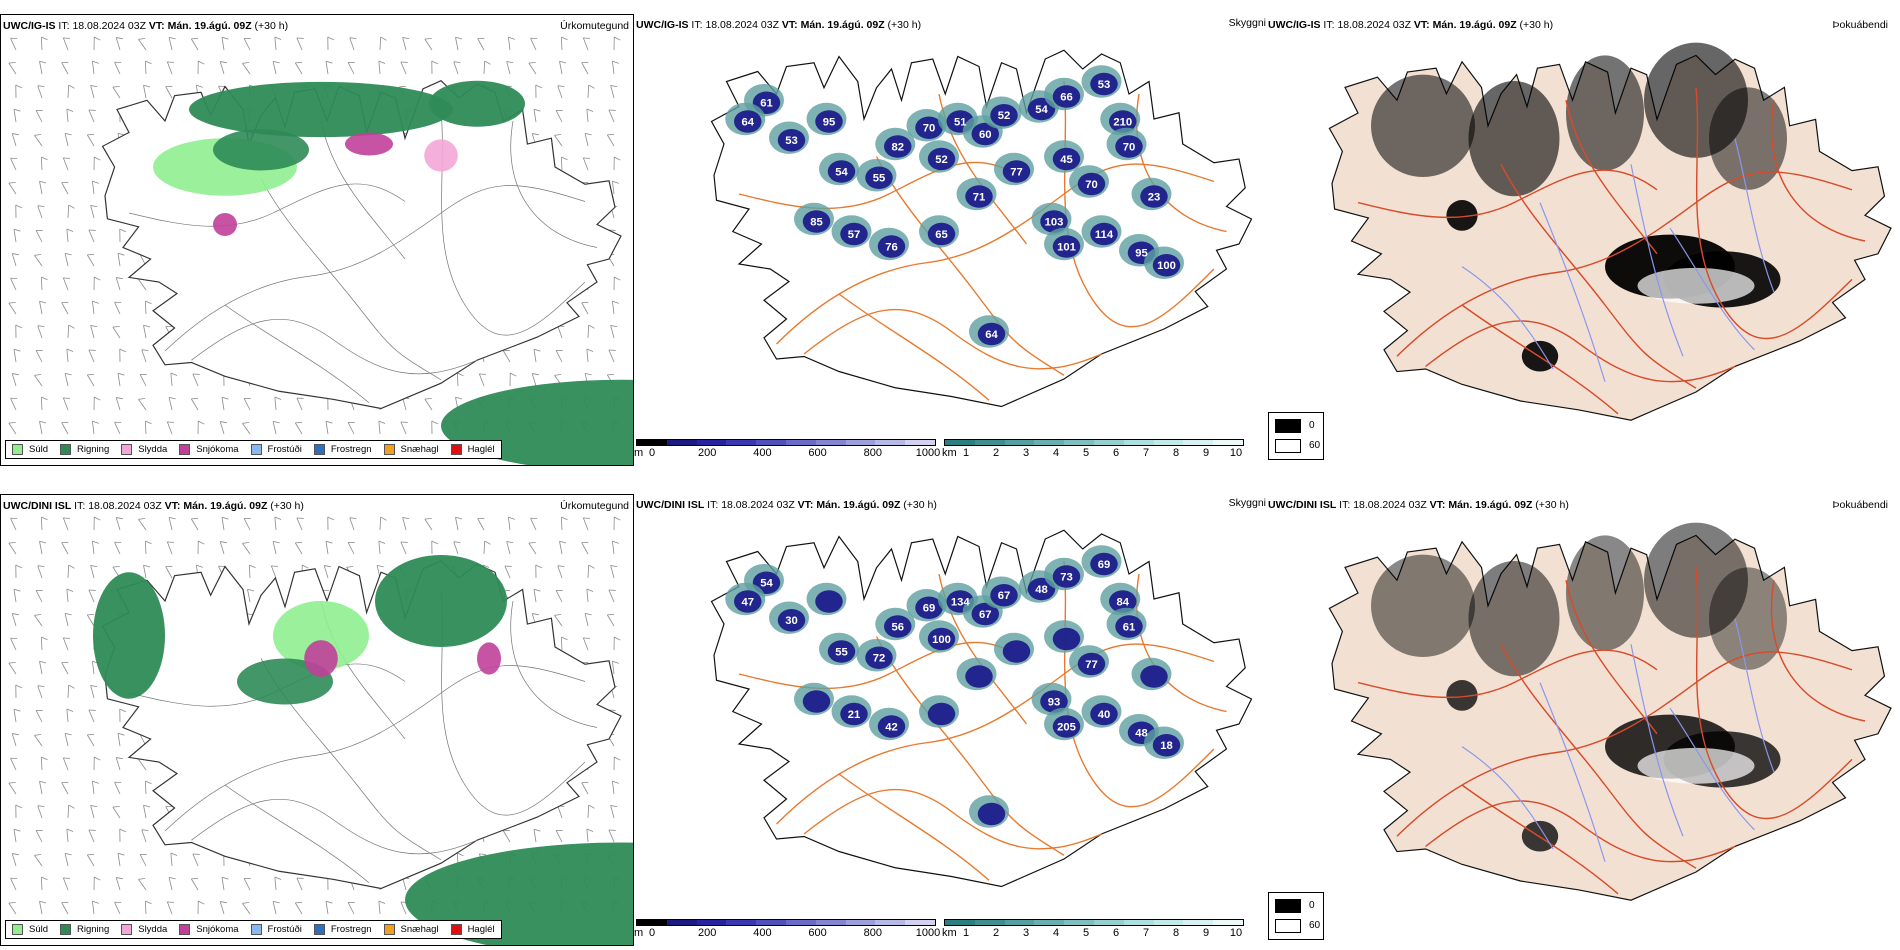 This screenshot has height=950, width=1900. I want to click on visibility-value-label: 72, so click(879, 659).